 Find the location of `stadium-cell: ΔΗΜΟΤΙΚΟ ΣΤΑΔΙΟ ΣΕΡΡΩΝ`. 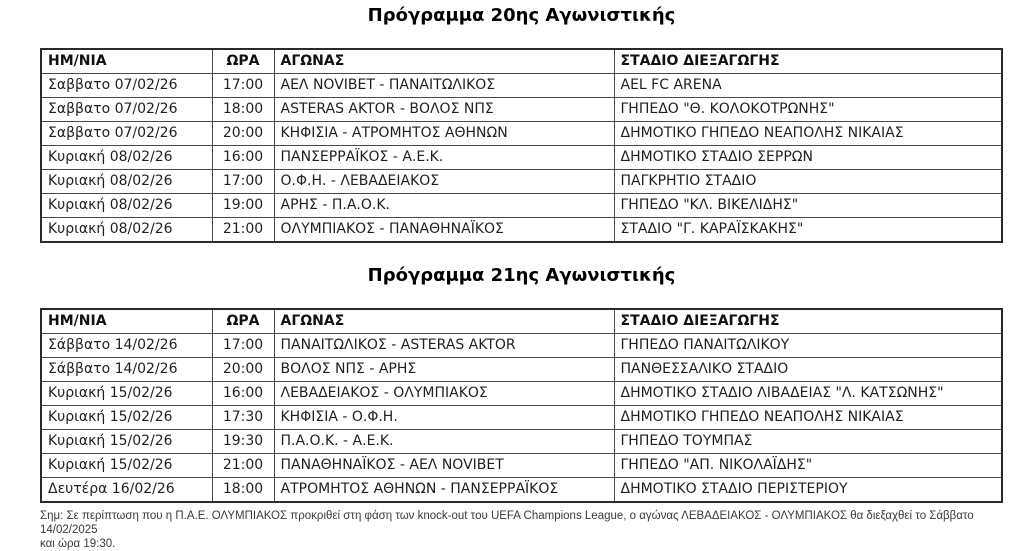

stadium-cell: ΔΗΜΟΤΙΚΟ ΣΤΑΔΙΟ ΣΕΡΡΩΝ is located at coordinates (808, 157).